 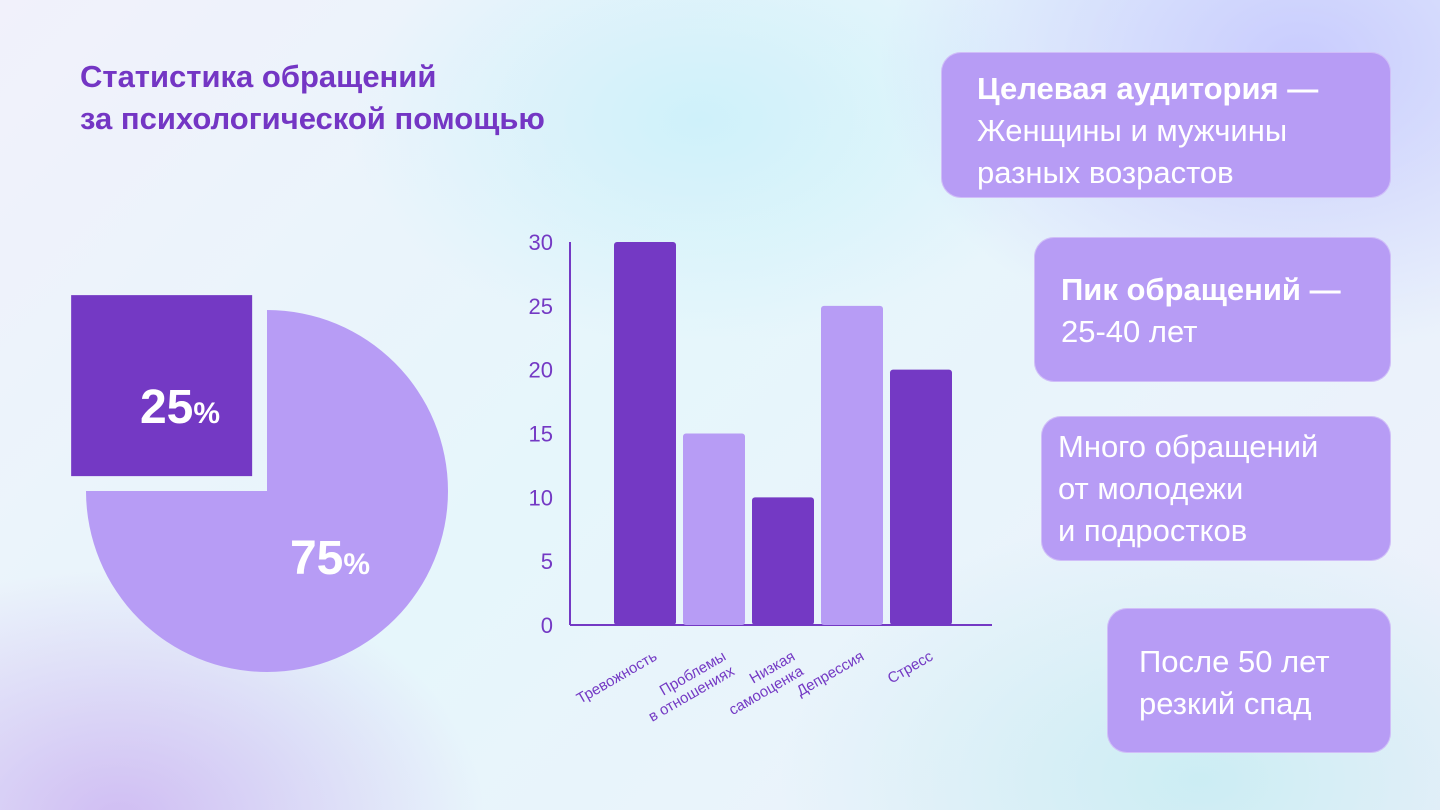 I want to click on x-tick-label-line: Депрессия, so click(x=830, y=674).